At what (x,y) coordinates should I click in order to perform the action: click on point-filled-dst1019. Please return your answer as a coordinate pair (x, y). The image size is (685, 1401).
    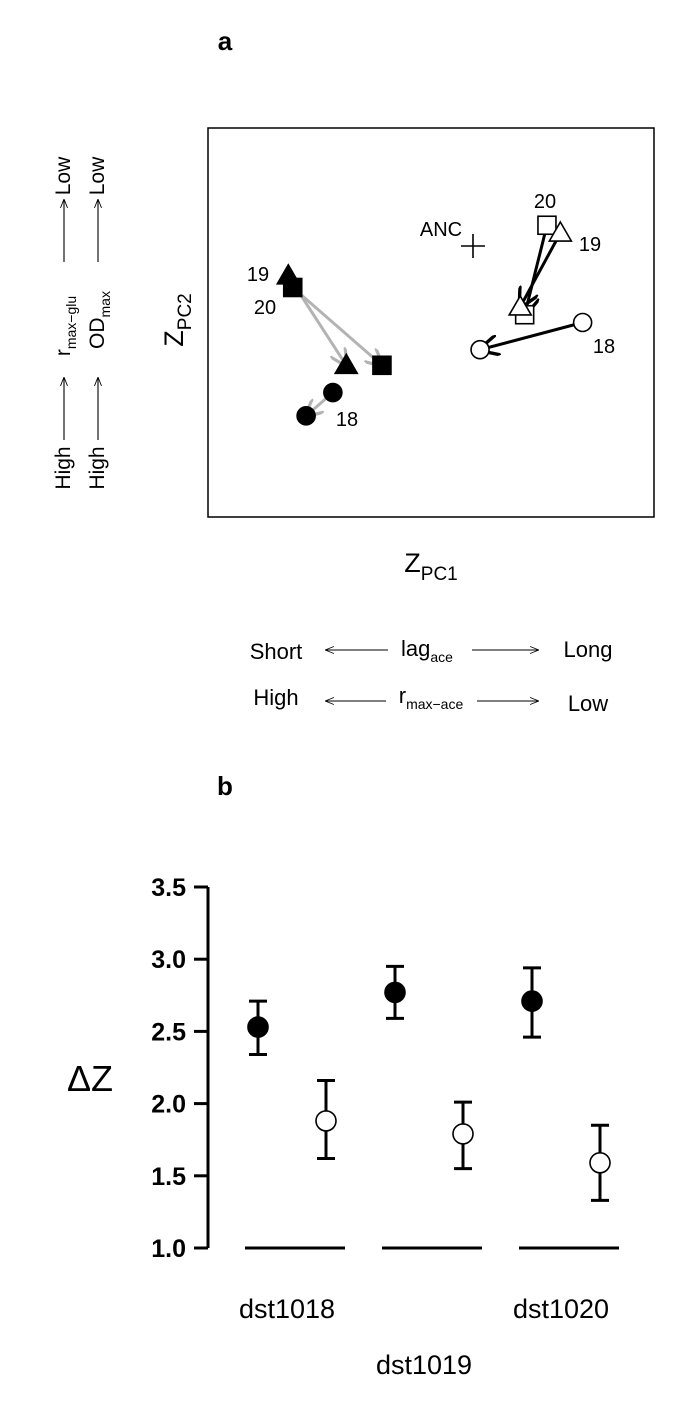
    Looking at the image, I should click on (395, 992).